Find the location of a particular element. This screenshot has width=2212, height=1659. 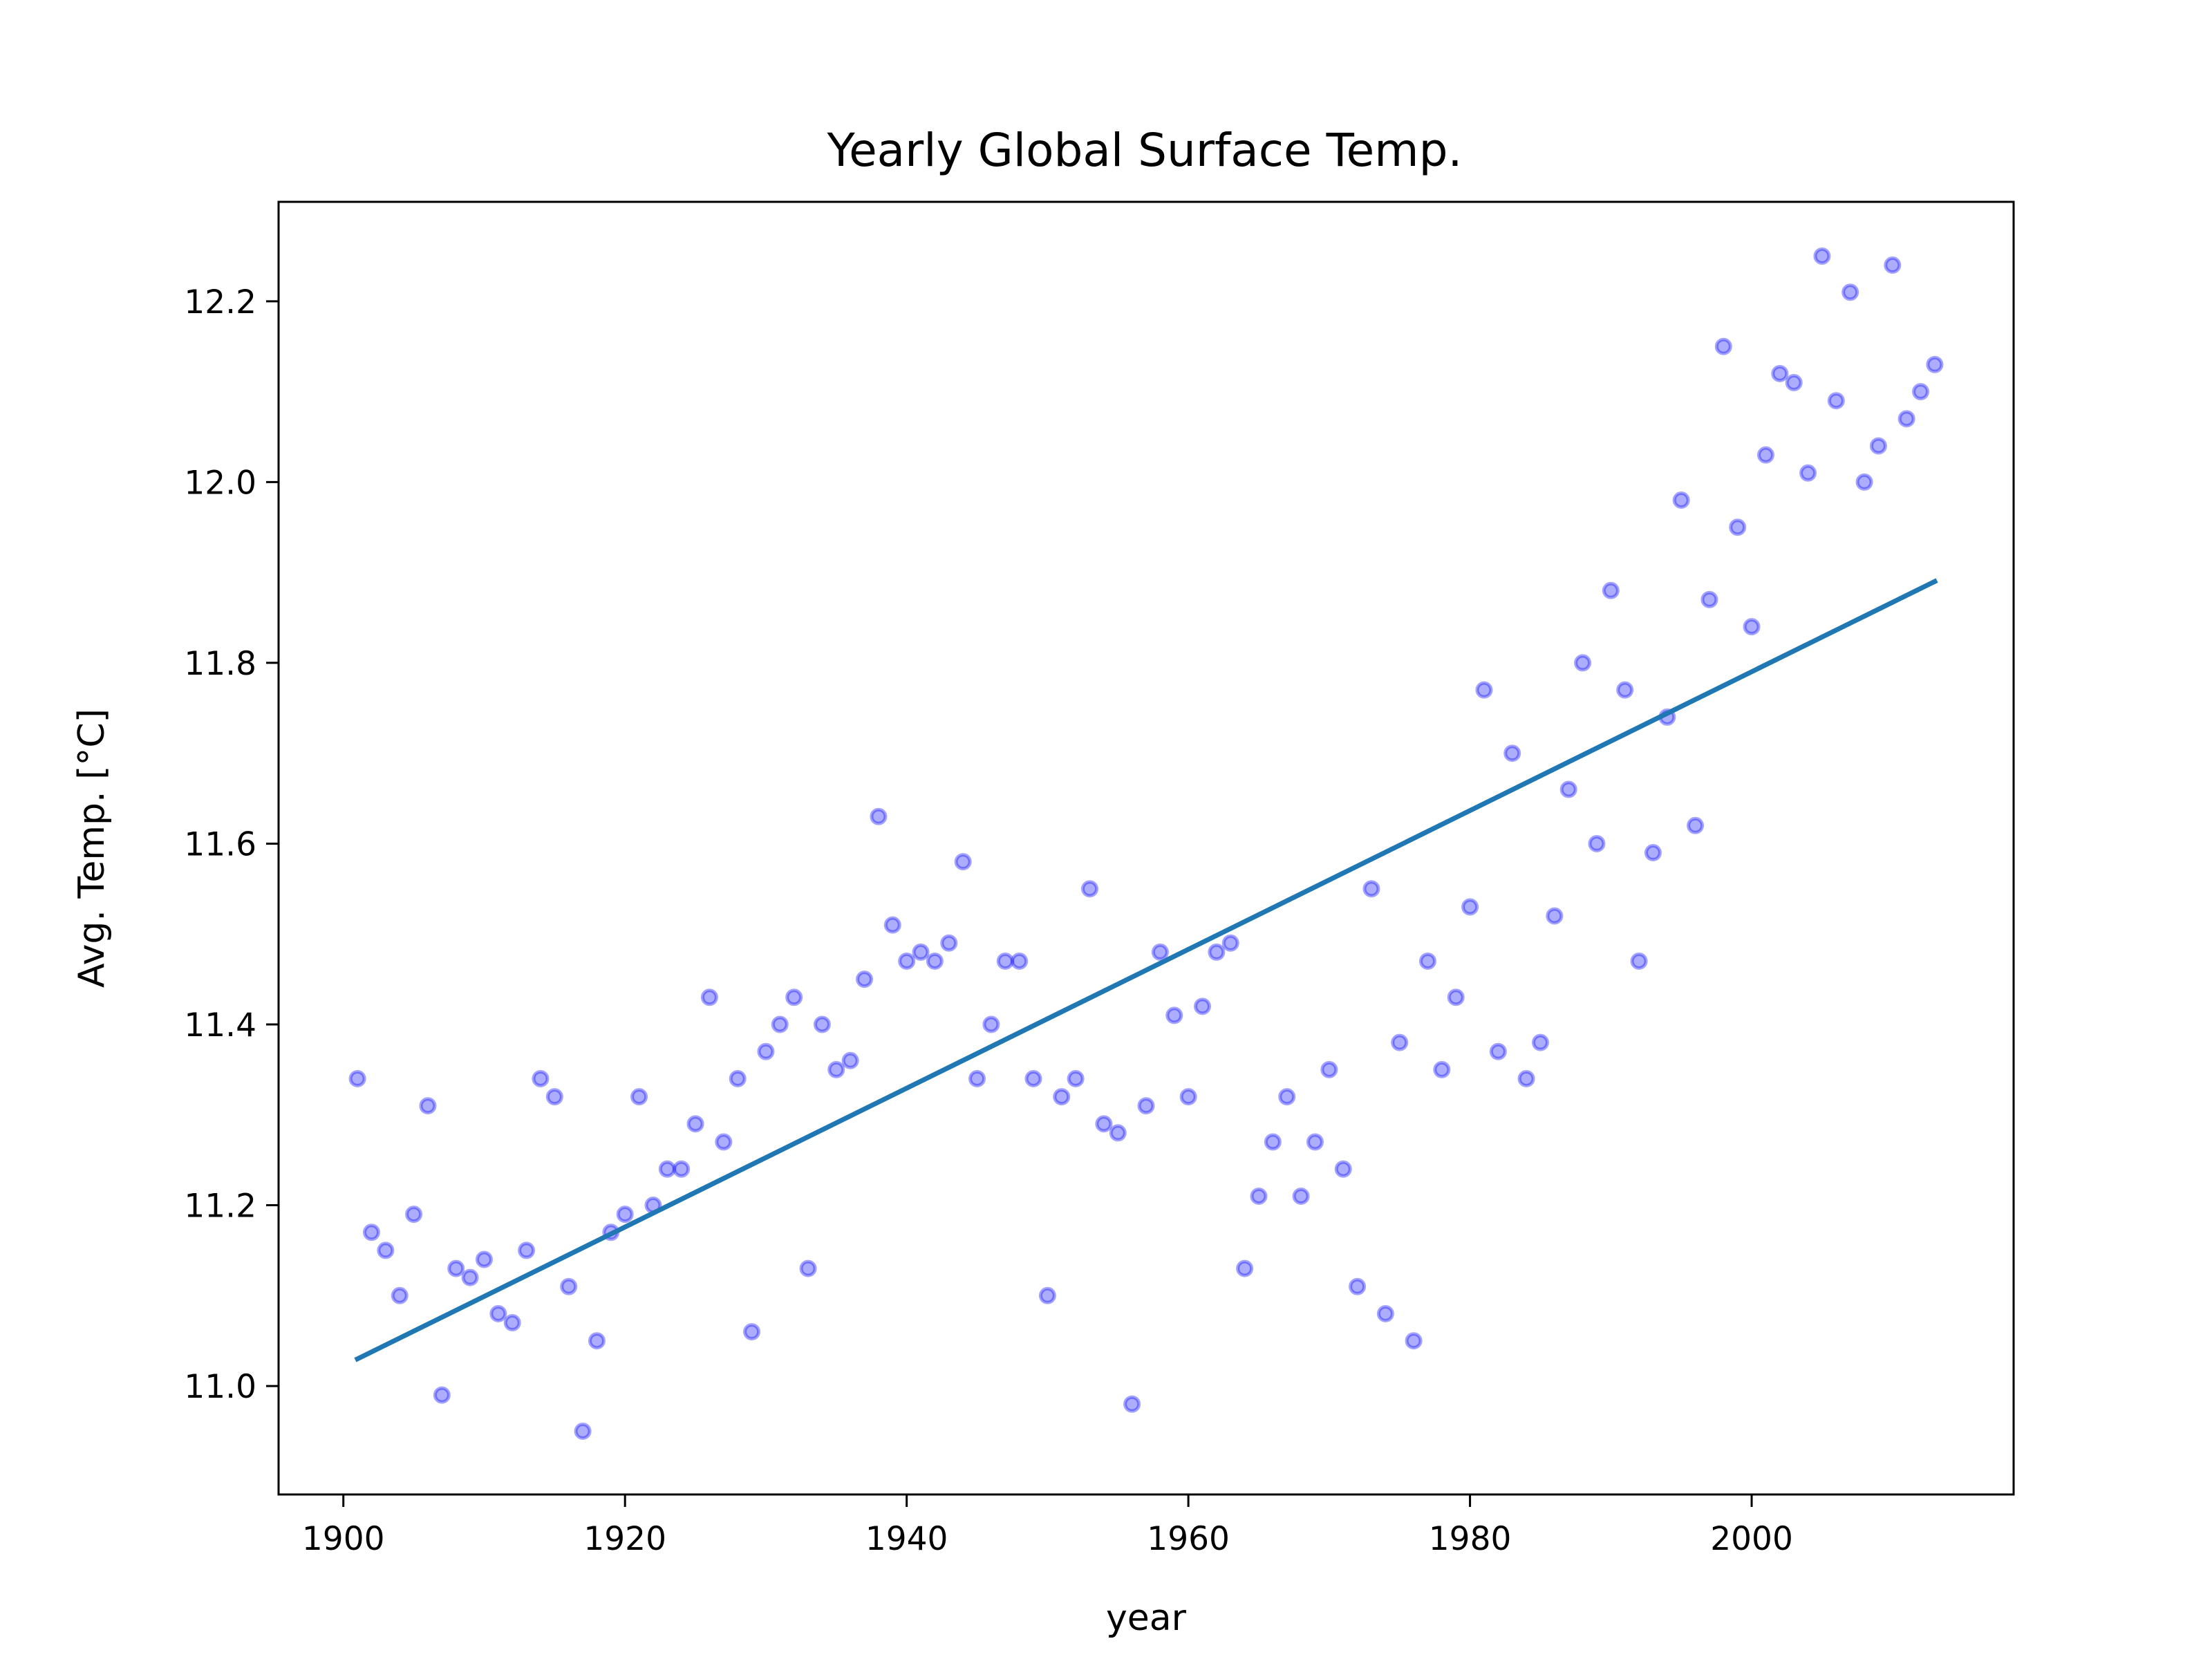

y-tick-label: 12.0 is located at coordinates (220, 483).